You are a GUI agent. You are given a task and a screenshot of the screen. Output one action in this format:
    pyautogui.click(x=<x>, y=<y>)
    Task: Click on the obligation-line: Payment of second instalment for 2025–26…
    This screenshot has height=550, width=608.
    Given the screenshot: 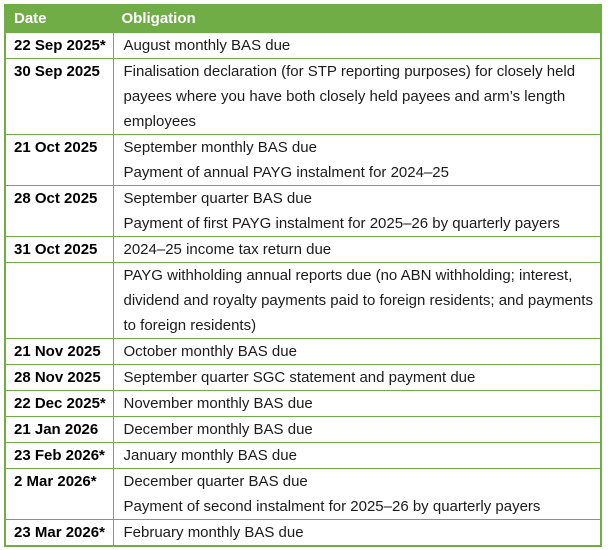 What is the action you would take?
    pyautogui.click(x=332, y=506)
    